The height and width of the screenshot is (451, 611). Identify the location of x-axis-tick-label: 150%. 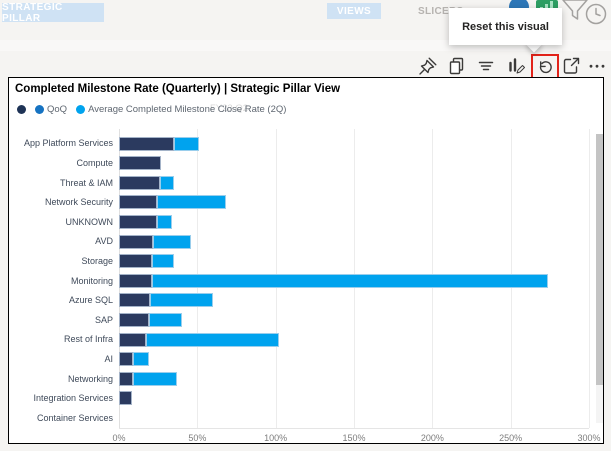
(354, 438).